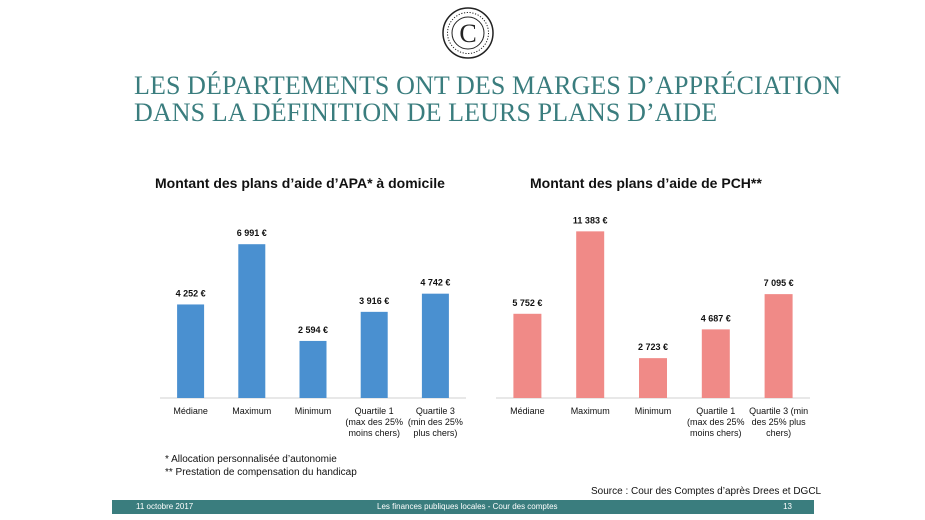  What do you see at coordinates (313, 411) in the screenshot?
I see `apa-category-label: Minimum` at bounding box center [313, 411].